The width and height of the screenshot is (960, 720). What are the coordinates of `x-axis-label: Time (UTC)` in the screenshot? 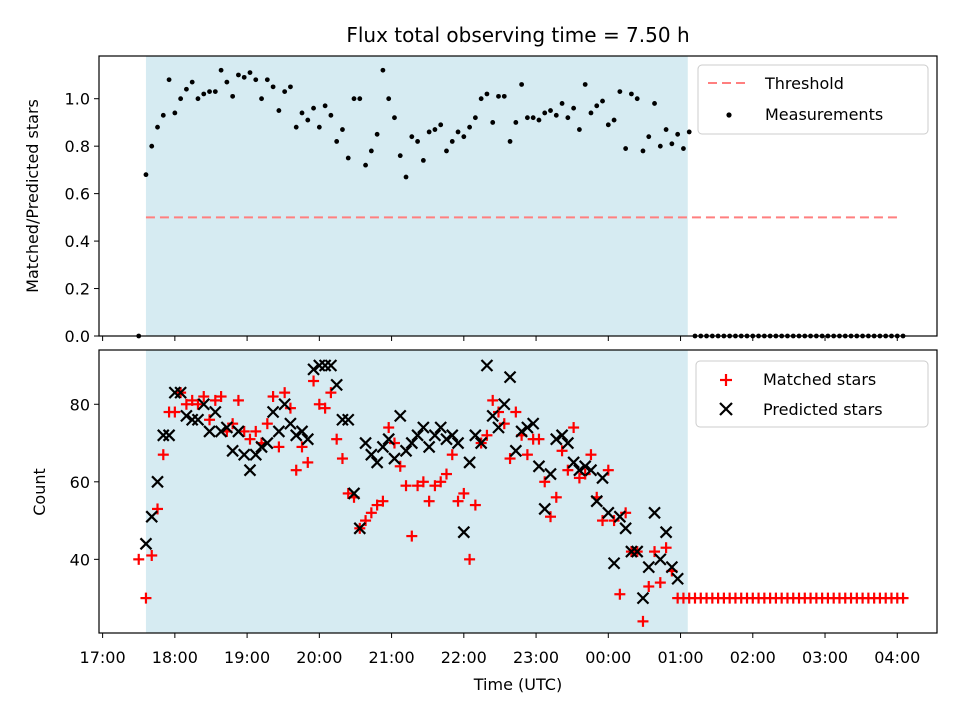 It's located at (517, 684).